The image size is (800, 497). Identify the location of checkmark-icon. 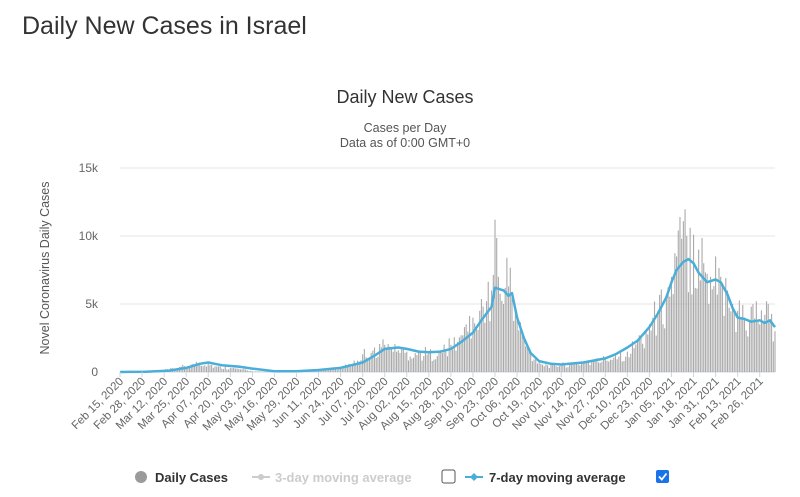
(663, 476).